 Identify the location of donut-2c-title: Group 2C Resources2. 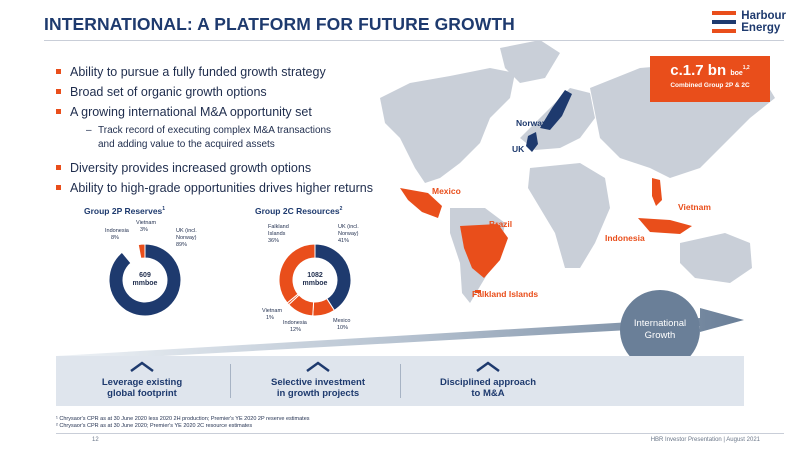
(299, 211).